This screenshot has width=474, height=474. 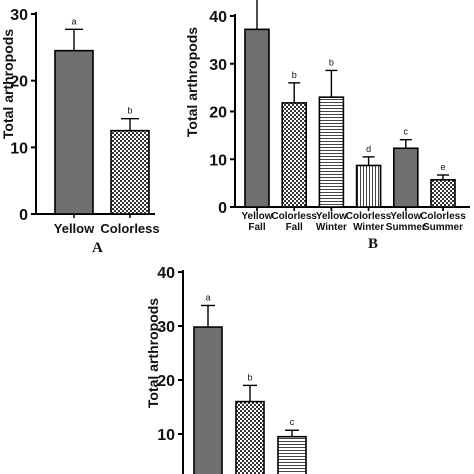 I want to click on panel-letter-b: B, so click(x=373, y=244).